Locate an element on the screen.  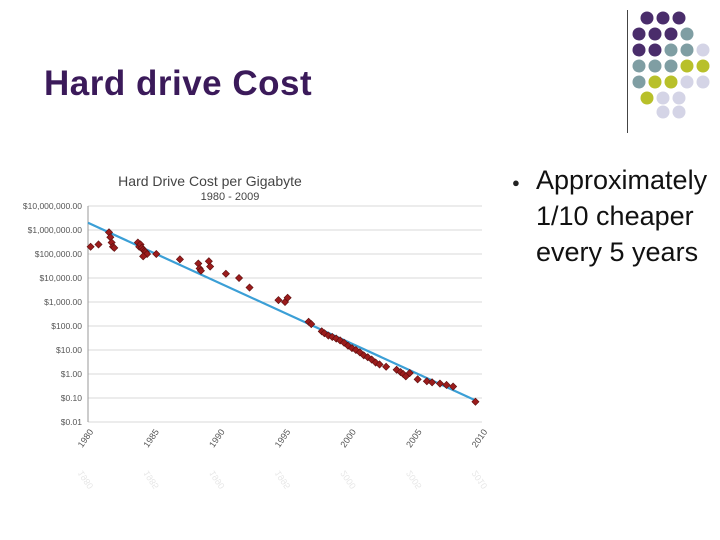
slide-title: Hard drive Cost is located at coordinates (178, 83).